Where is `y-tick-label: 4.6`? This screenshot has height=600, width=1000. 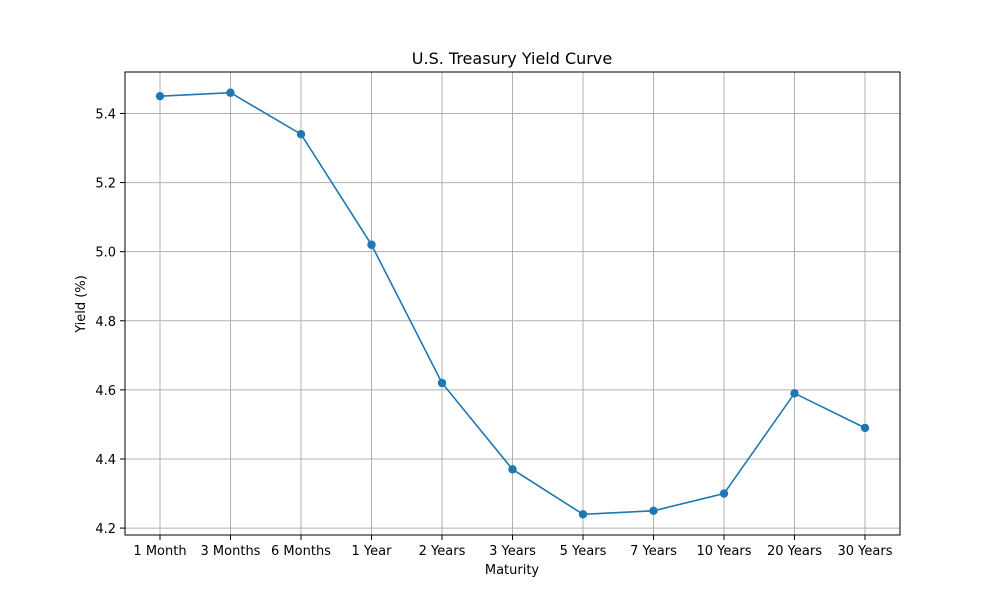
y-tick-label: 4.6 is located at coordinates (105, 391).